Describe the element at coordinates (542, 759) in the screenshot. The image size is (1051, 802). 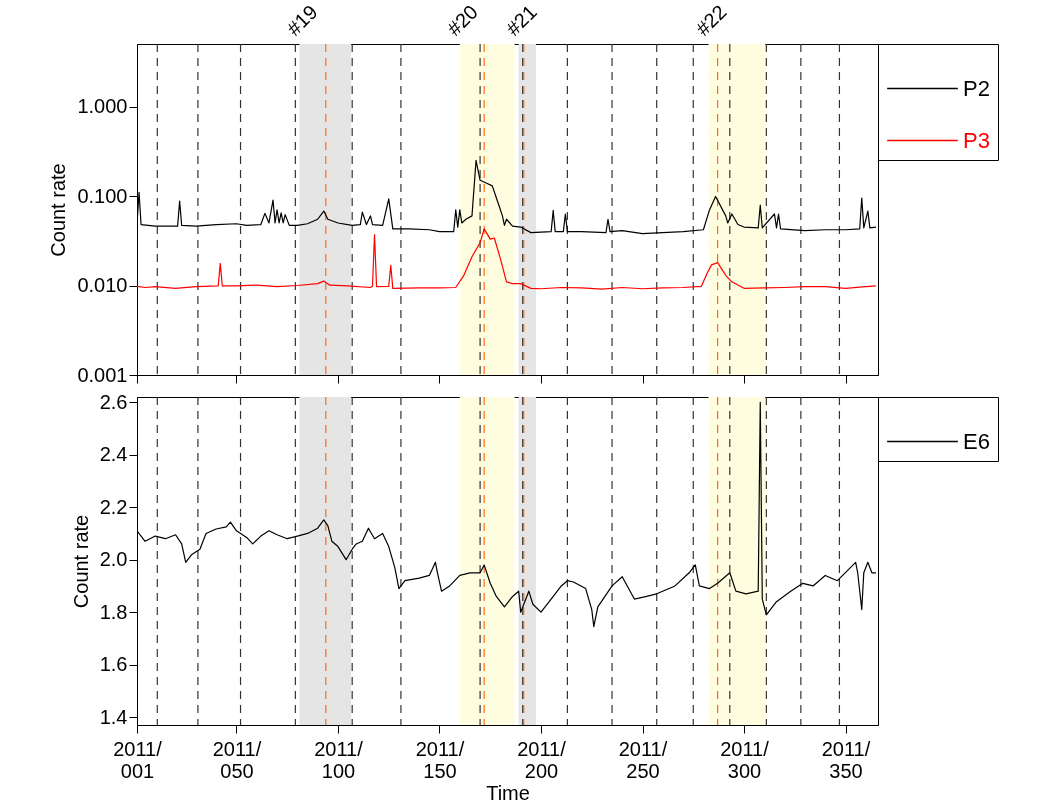
I see `x-tick-label: 2011/ 200` at that location.